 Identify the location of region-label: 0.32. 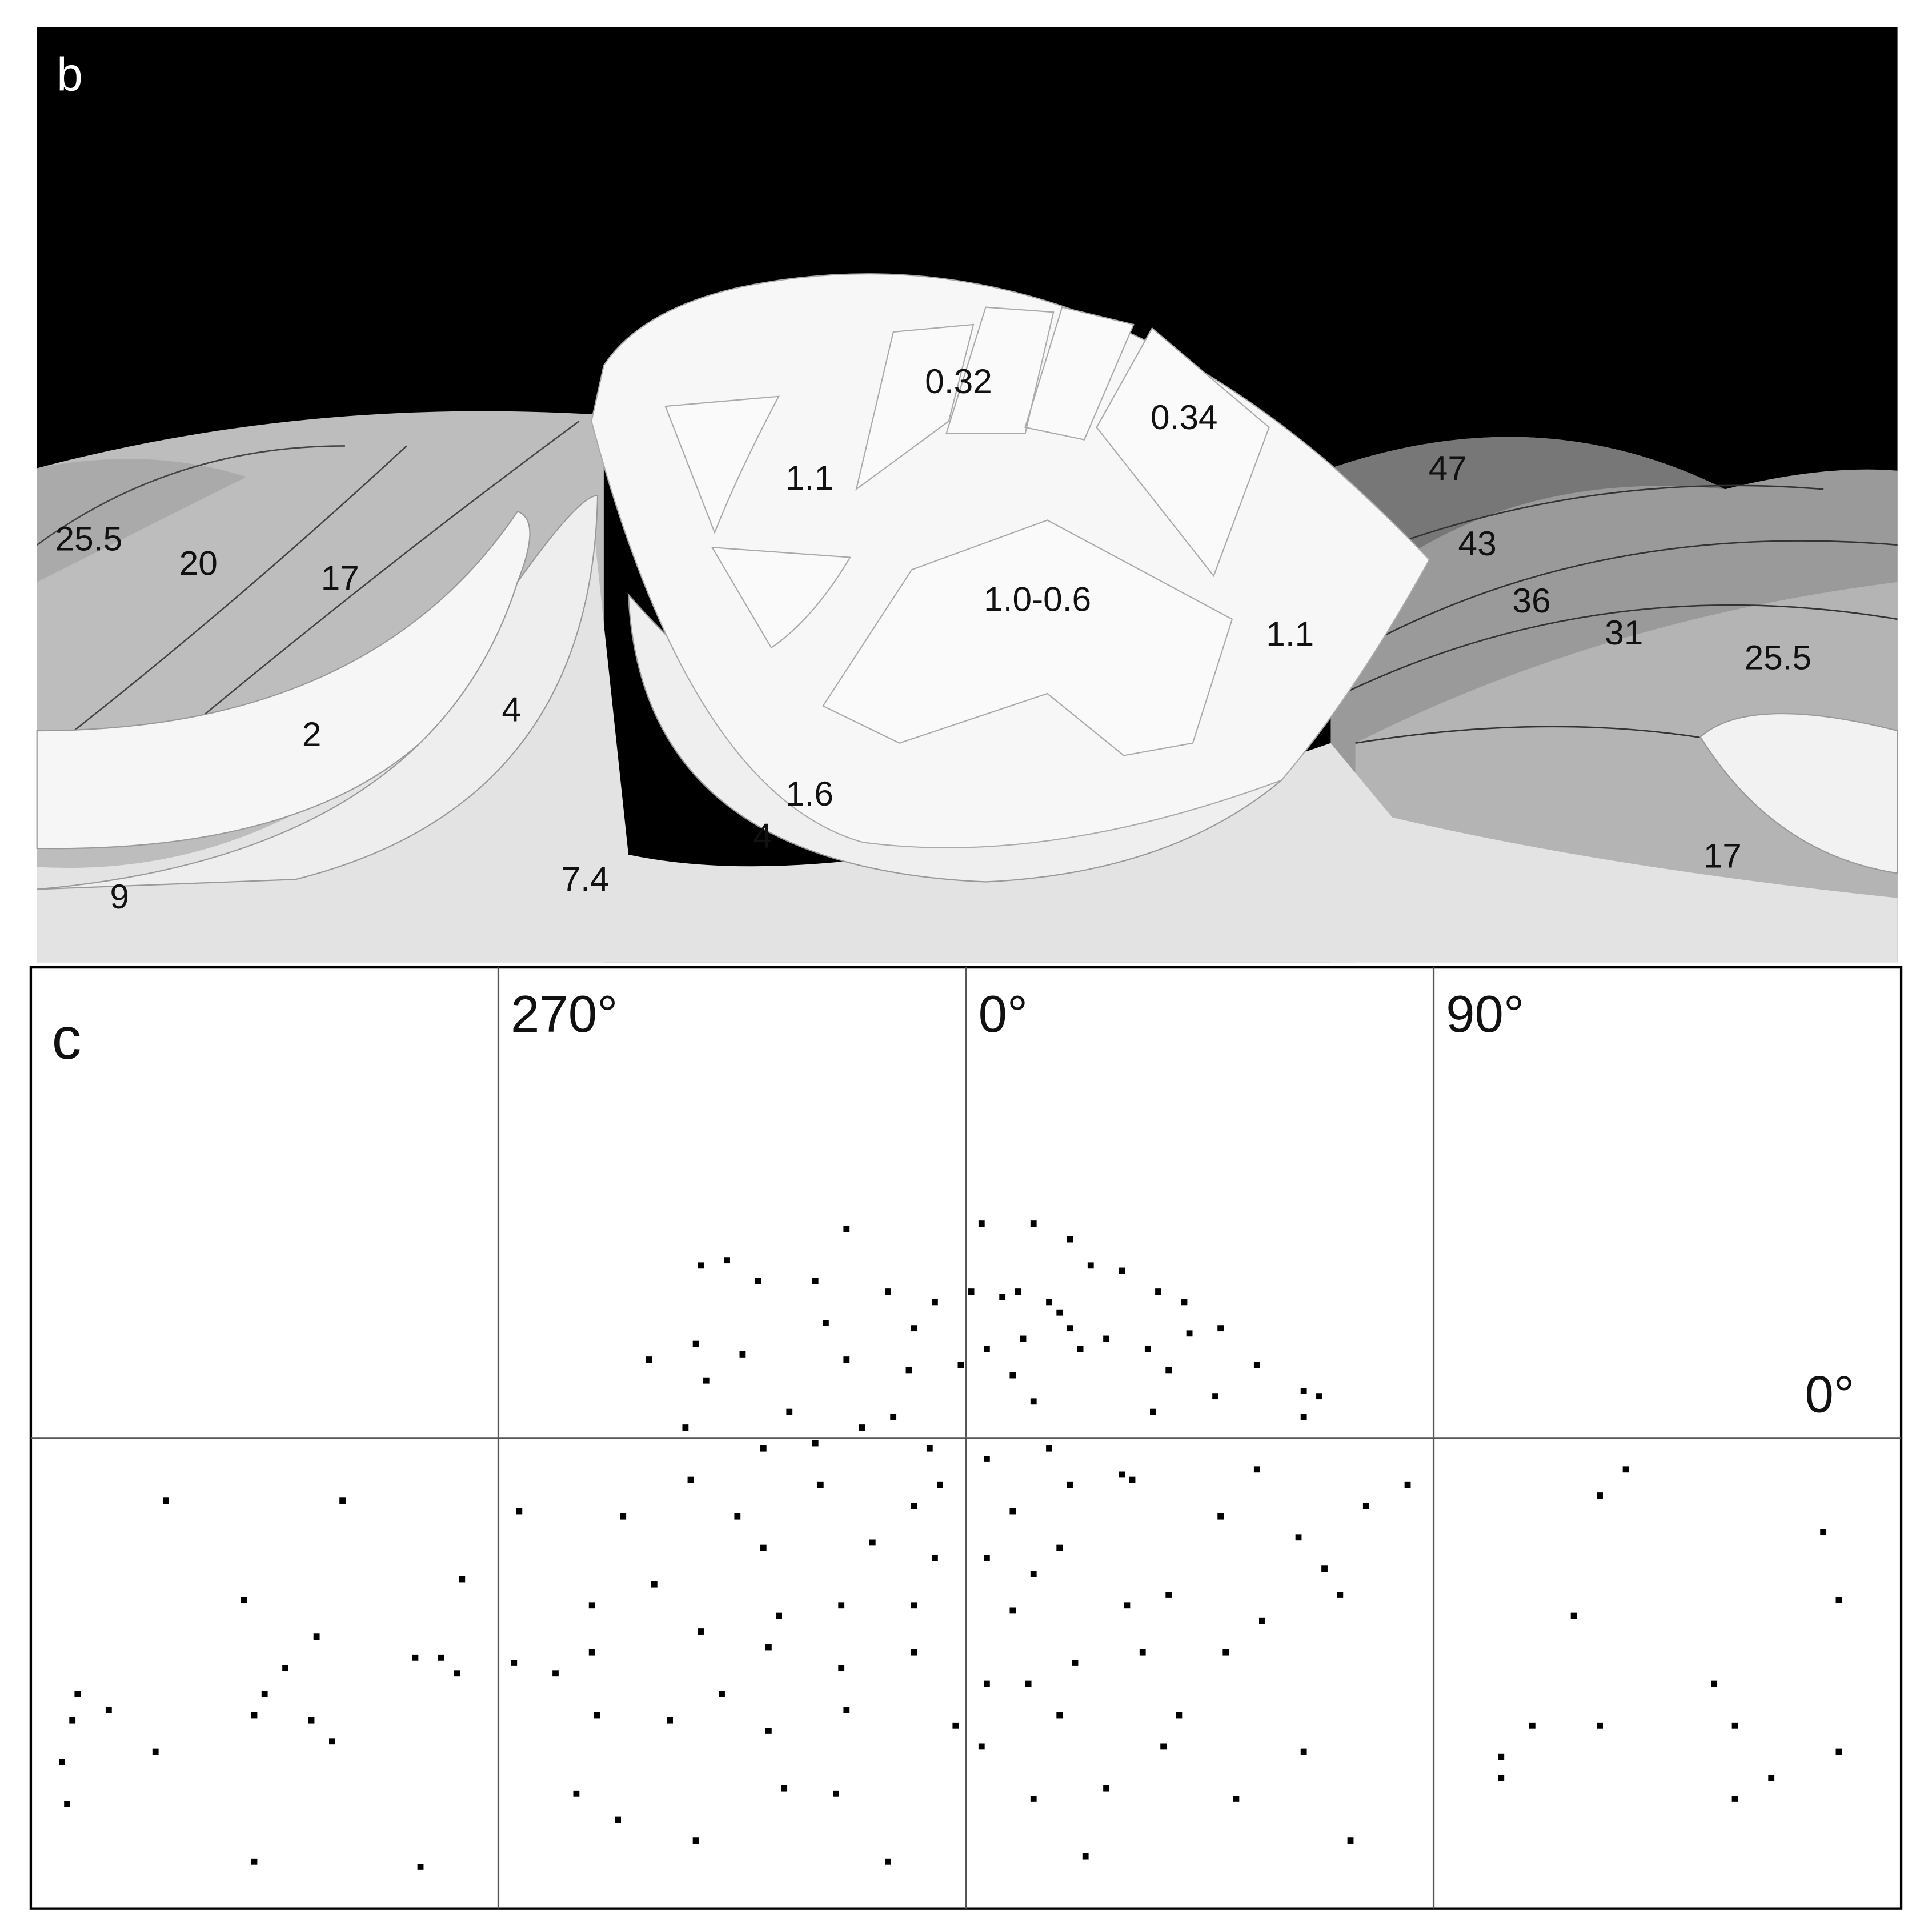
(958, 381).